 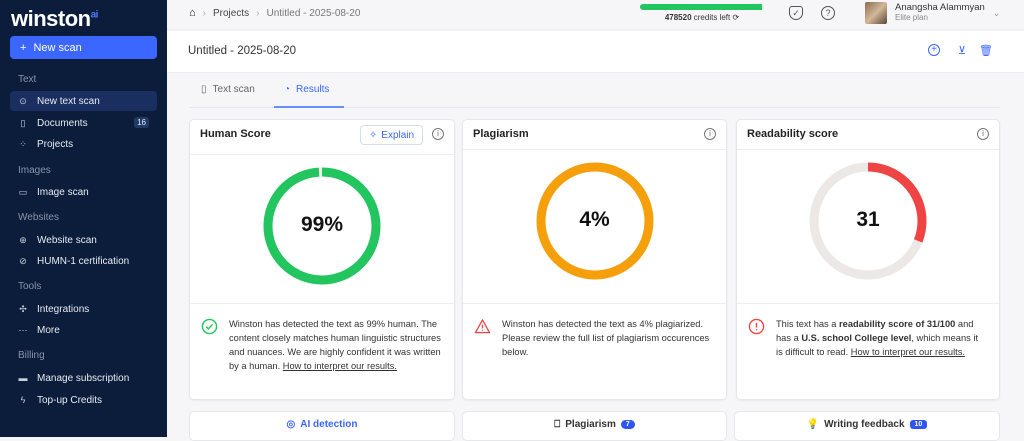 I want to click on book-search-icon: ⎕, so click(x=557, y=424).